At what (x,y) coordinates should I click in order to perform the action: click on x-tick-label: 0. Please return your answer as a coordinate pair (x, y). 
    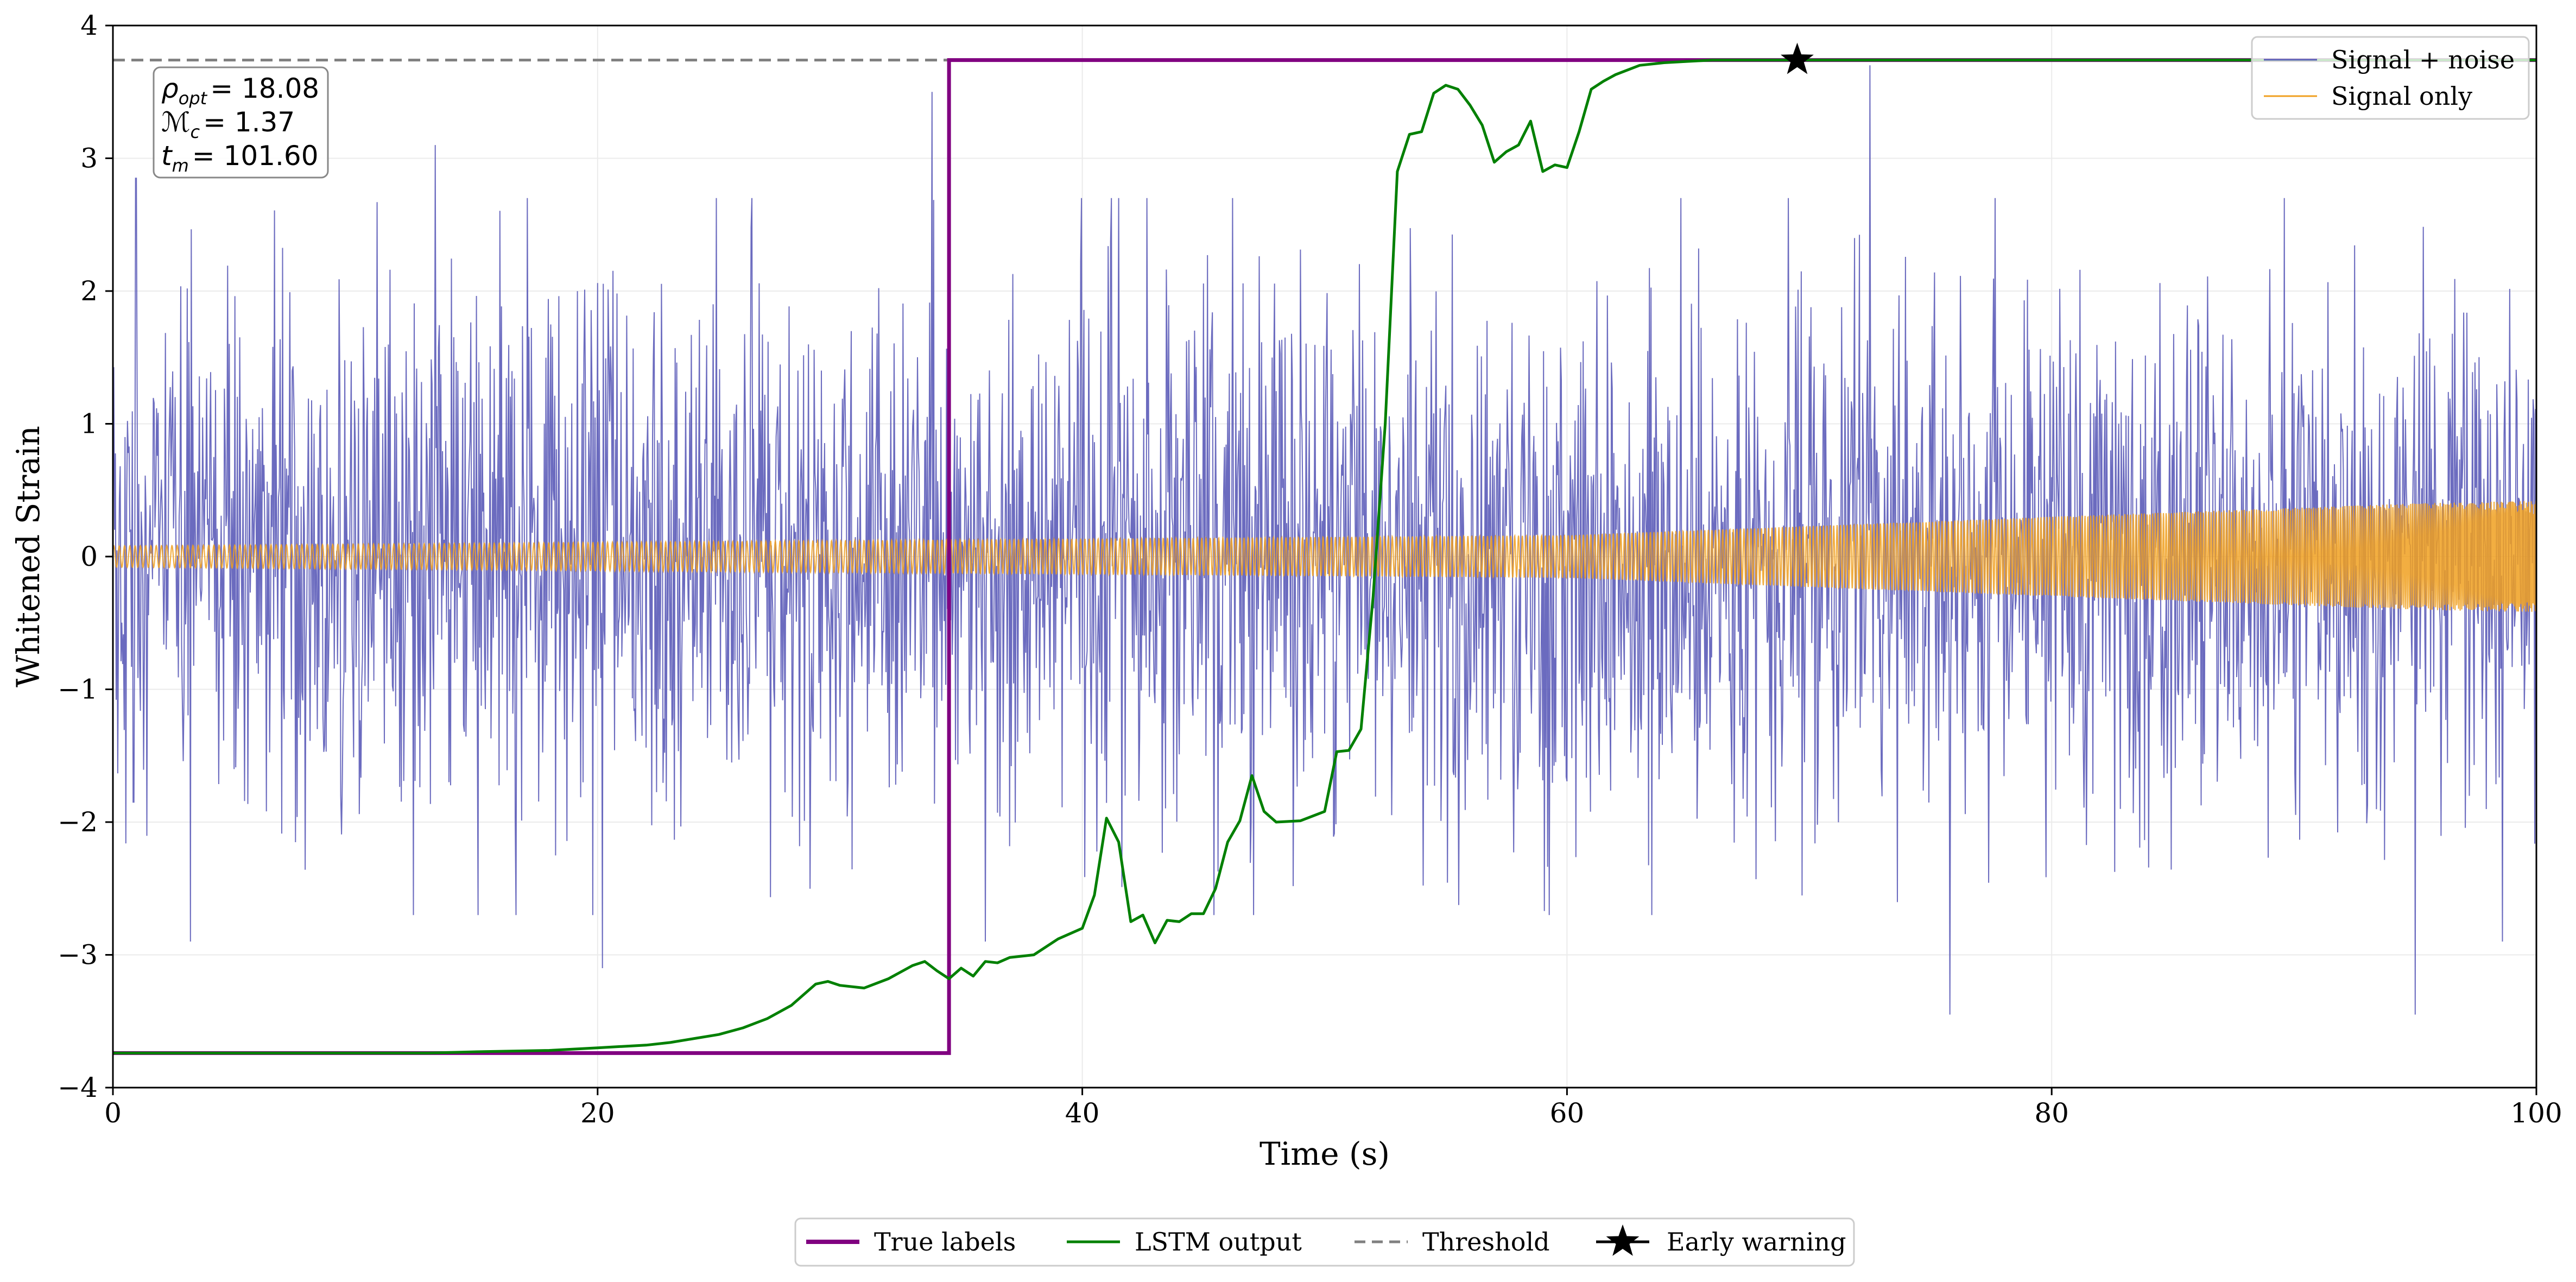
    Looking at the image, I should click on (113, 1113).